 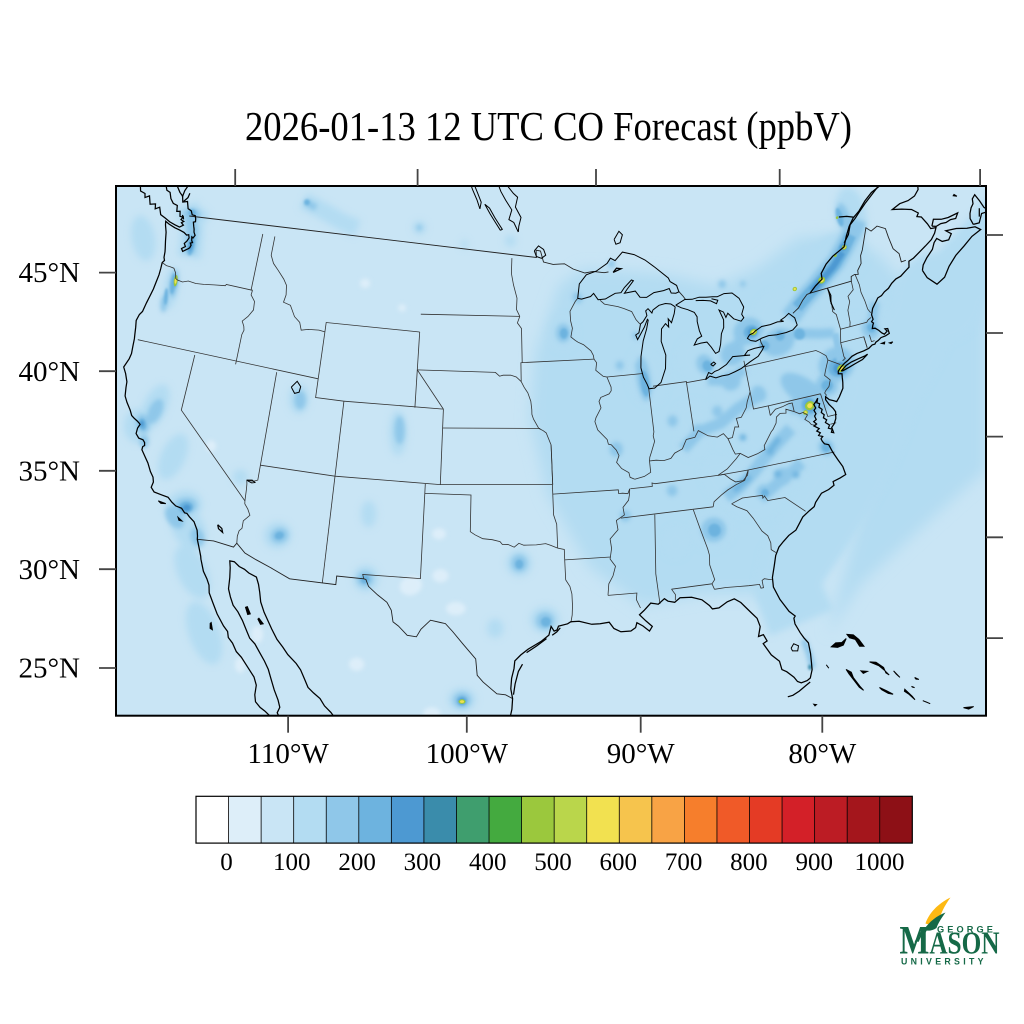 What do you see at coordinates (49, 570) in the screenshot?
I see `svg-text: 30°N` at bounding box center [49, 570].